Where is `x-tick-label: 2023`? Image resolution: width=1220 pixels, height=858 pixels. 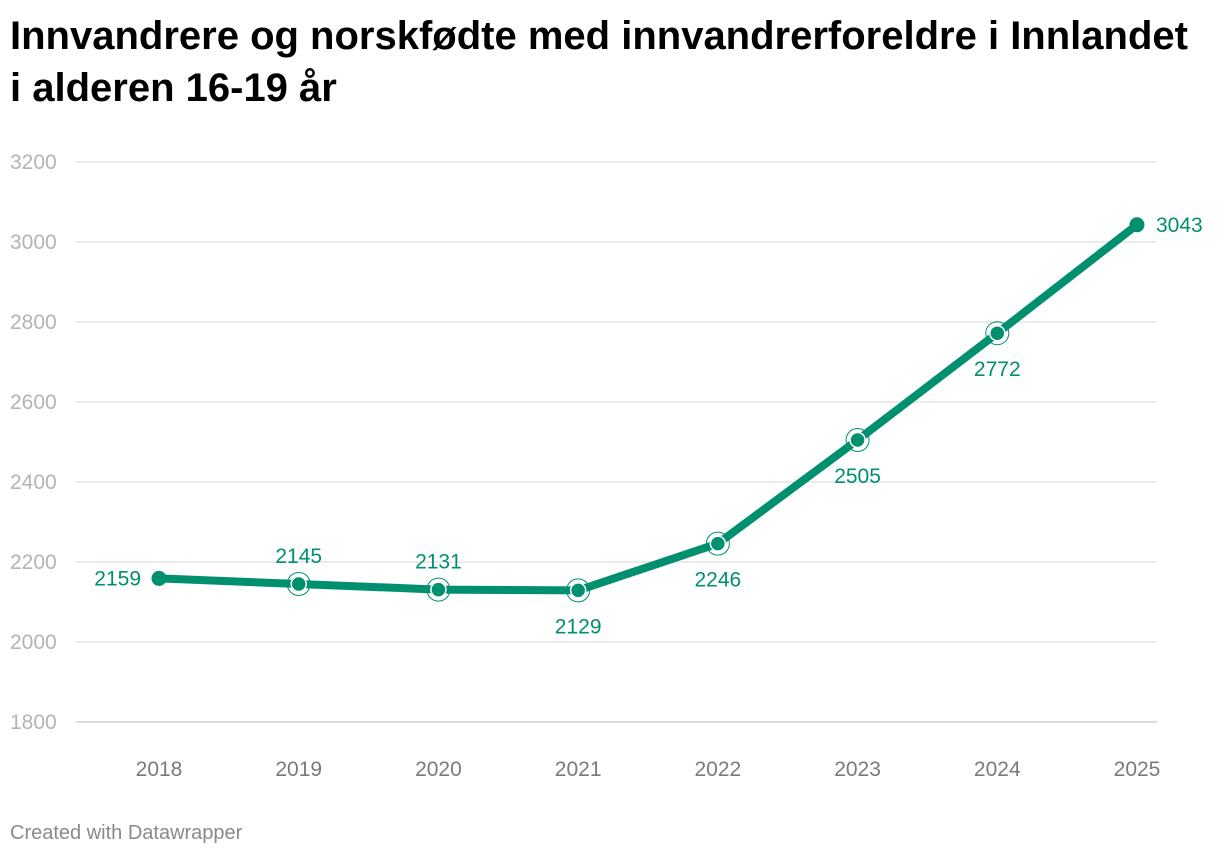
x-tick-label: 2023 is located at coordinates (857, 769).